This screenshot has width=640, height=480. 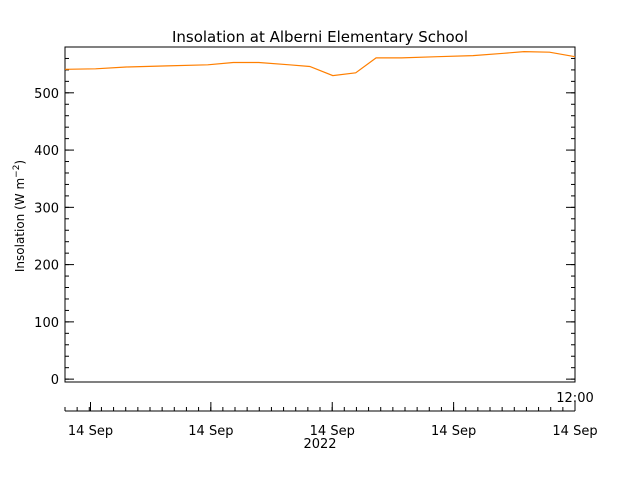 I want to click on y-tick-label: 0, so click(x=55, y=380).